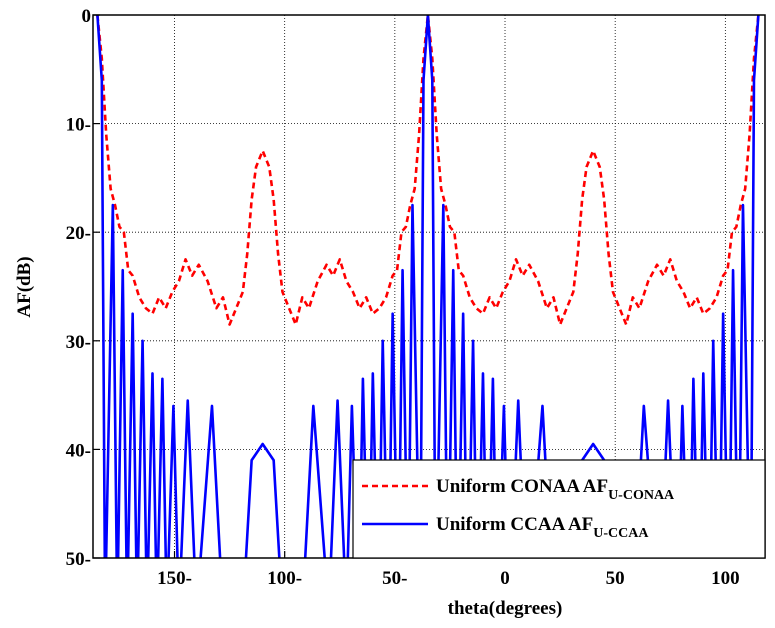  I want to click on legend-subscript: U-CONAA, so click(641, 495).